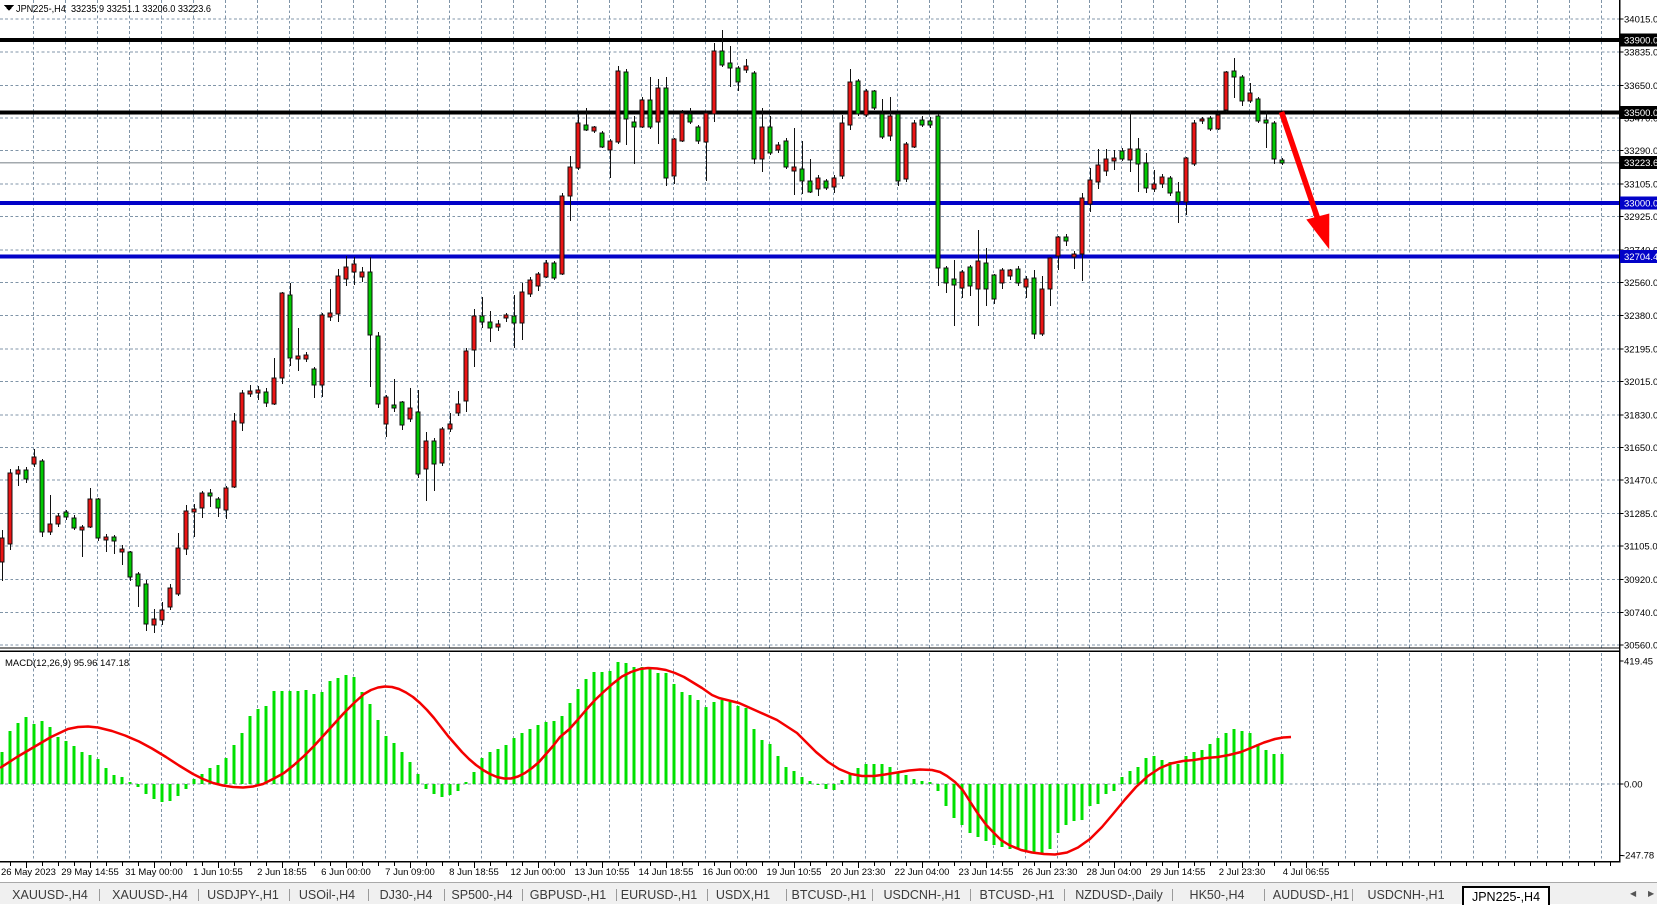 The height and width of the screenshot is (905, 1657). What do you see at coordinates (474, 872) in the screenshot?
I see `svg-text: 8 Jun 18:55` at bounding box center [474, 872].